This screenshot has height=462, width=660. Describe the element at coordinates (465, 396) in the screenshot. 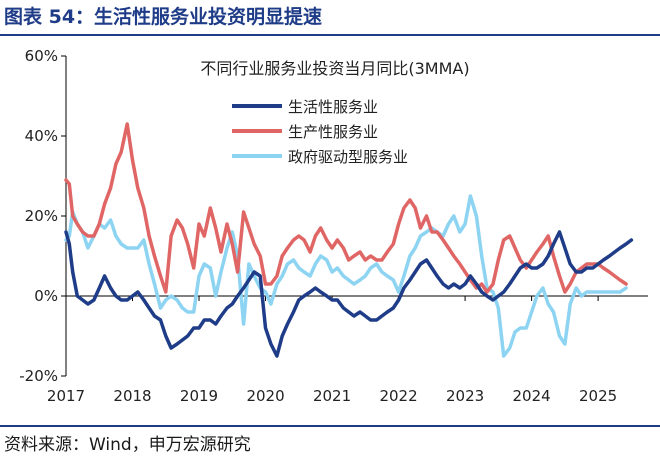

I see `x-tick-label: 2023` at that location.